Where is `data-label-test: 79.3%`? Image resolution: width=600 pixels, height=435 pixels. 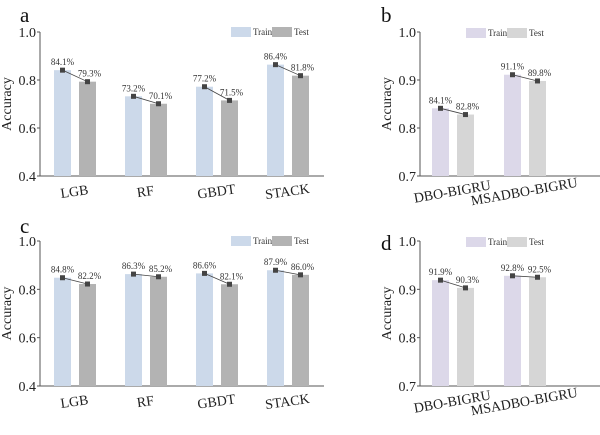 data-label-test: 79.3% is located at coordinates (90, 74).